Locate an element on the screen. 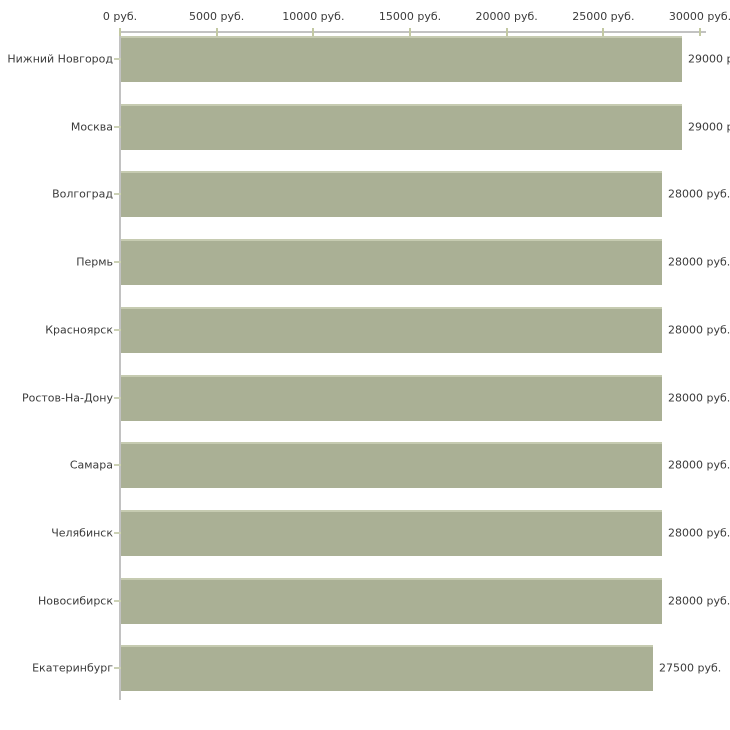 Image resolution: width=730 pixels, height=730 pixels. category-label: Волгоград is located at coordinates (82, 194).